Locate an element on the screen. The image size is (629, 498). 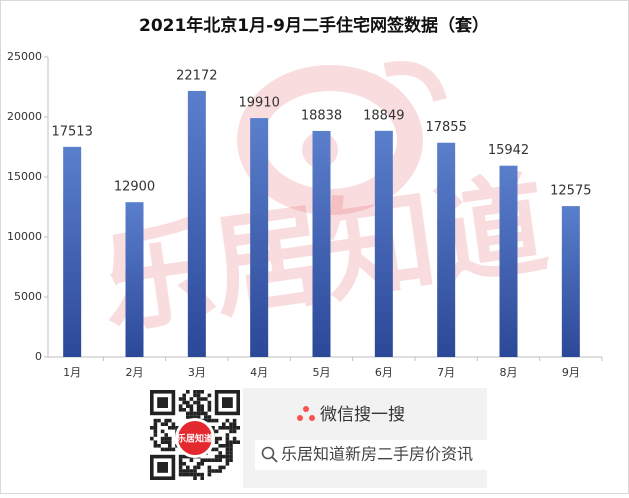
x-tick-label: 6月 is located at coordinates (384, 372).